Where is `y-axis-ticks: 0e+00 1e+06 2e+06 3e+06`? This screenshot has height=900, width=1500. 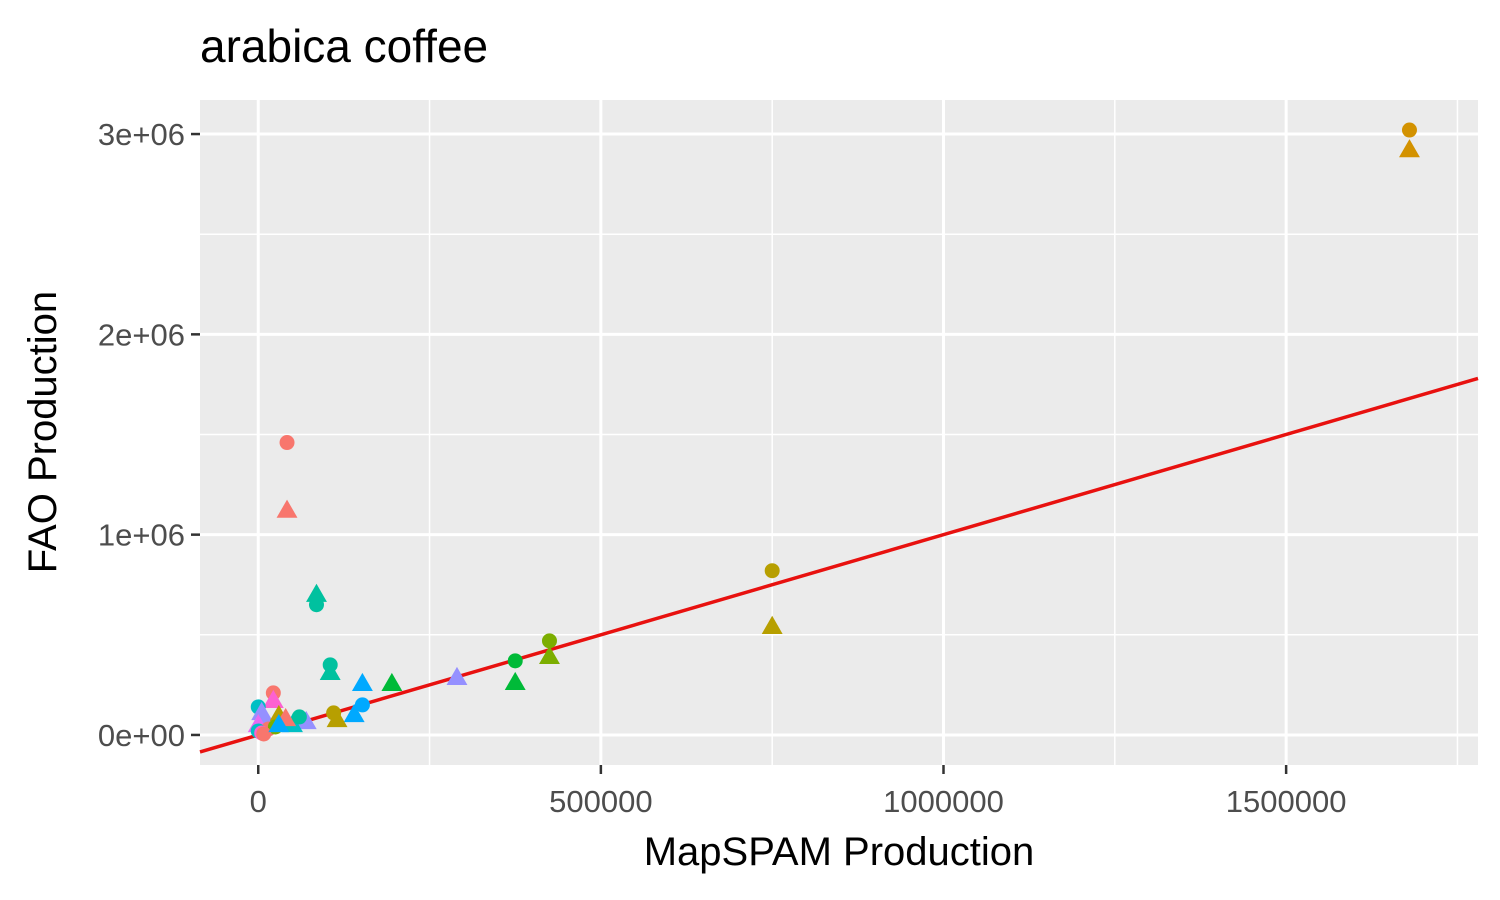
y-axis-ticks: 0e+00 1e+06 2e+06 3e+06 is located at coordinates (149, 435).